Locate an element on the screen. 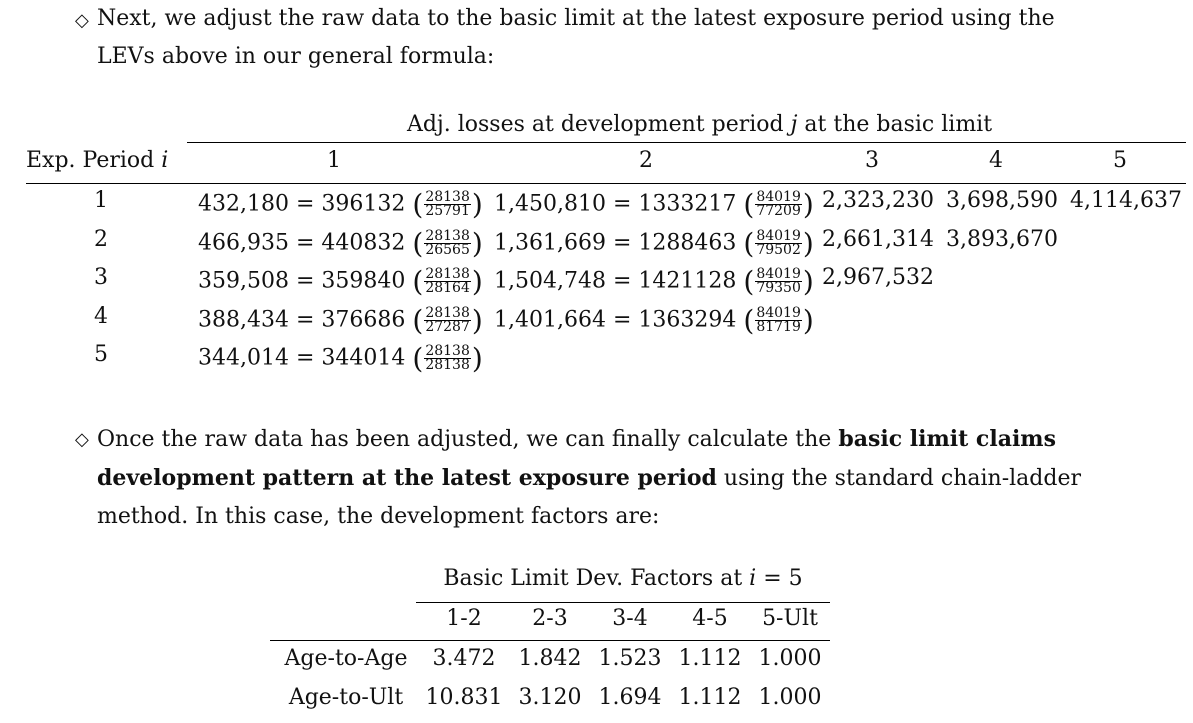 The image size is (1193, 723). lev-ratio: 28138 27287 is located at coordinates (447, 319).